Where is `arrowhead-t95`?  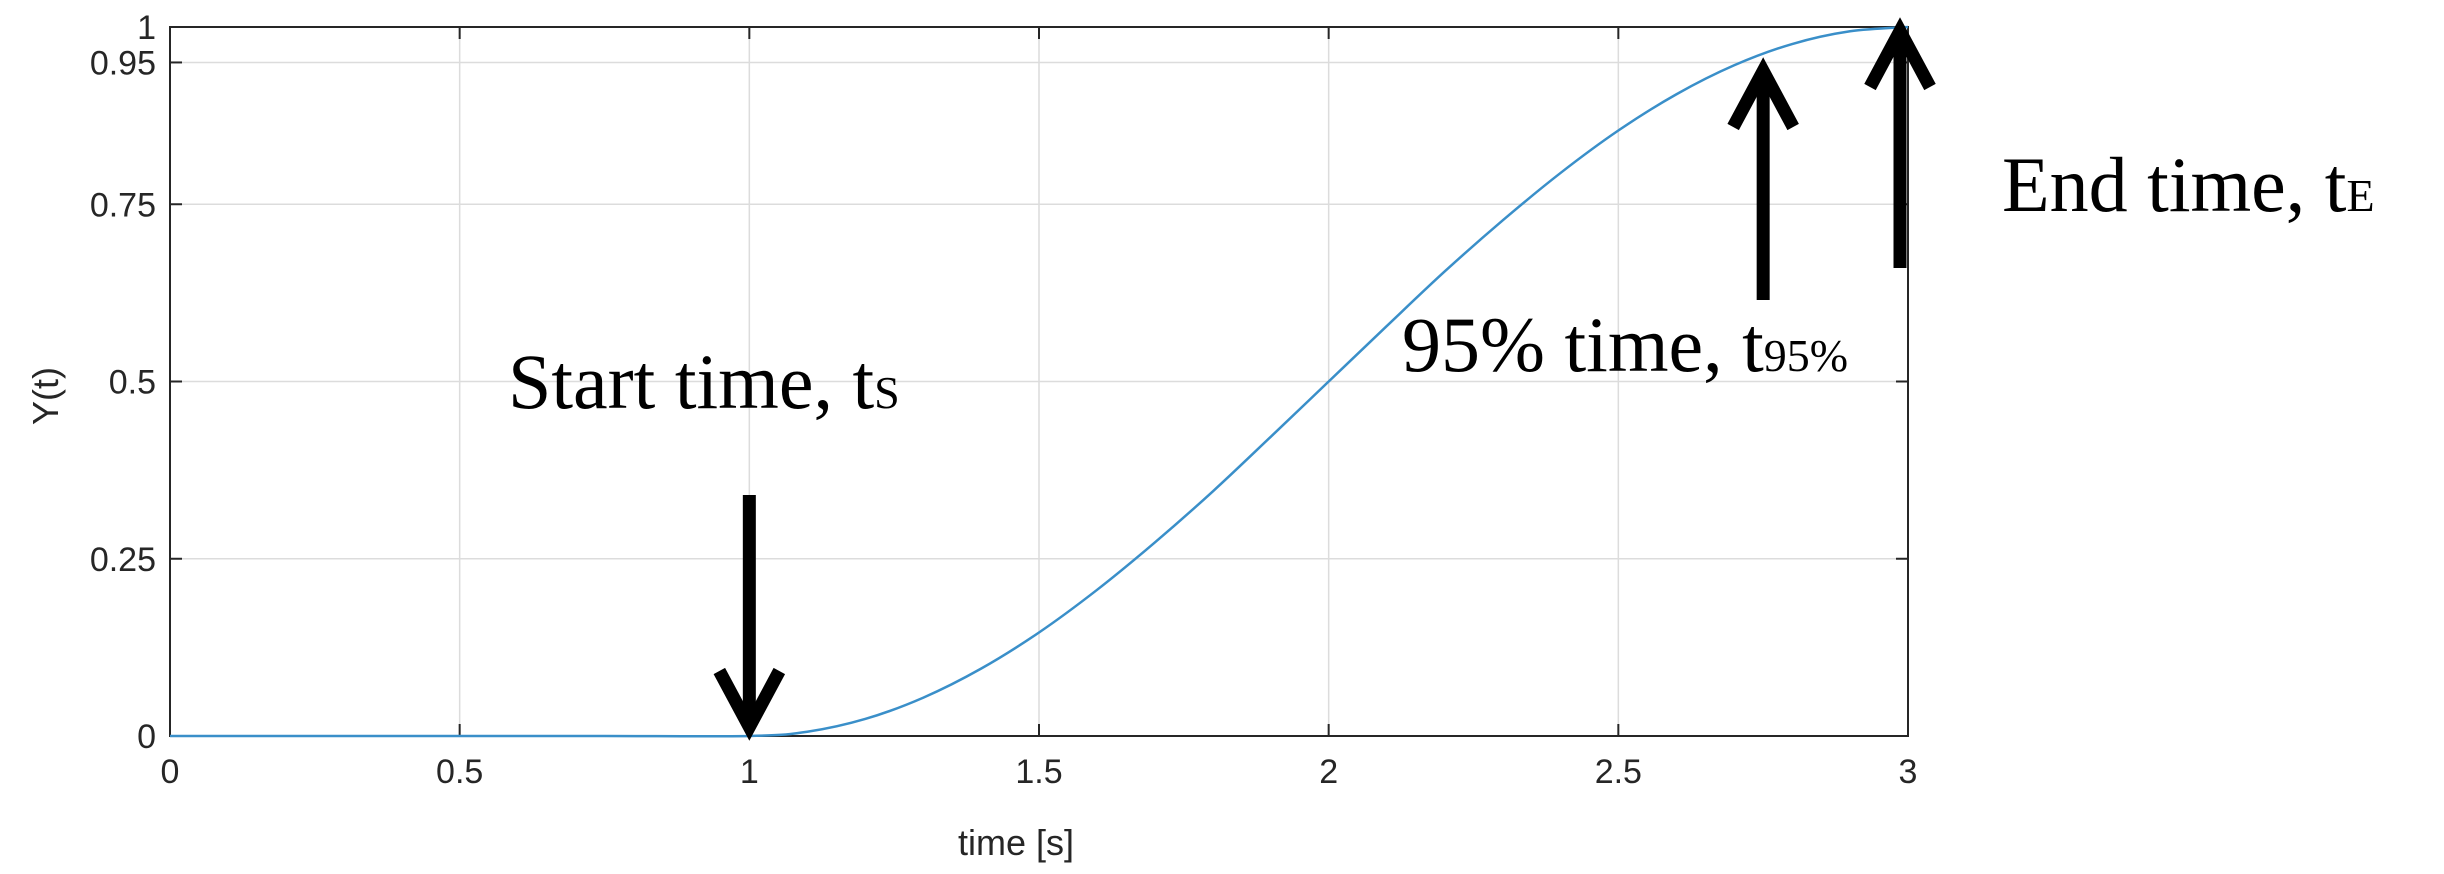
arrowhead-t95 is located at coordinates (1763, 94).